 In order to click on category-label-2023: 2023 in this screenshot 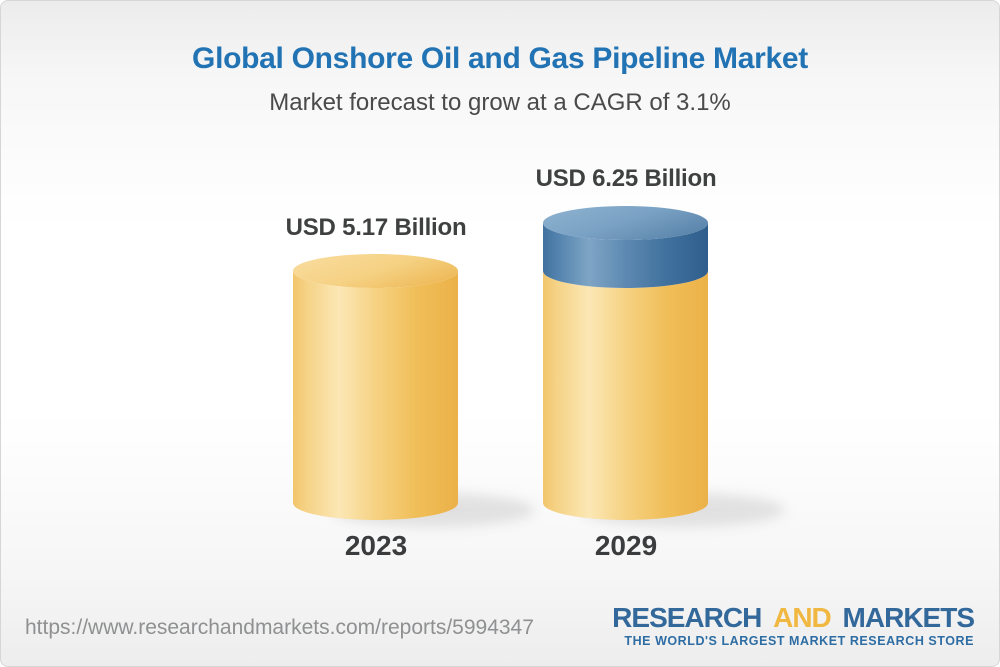, I will do `click(376, 545)`.